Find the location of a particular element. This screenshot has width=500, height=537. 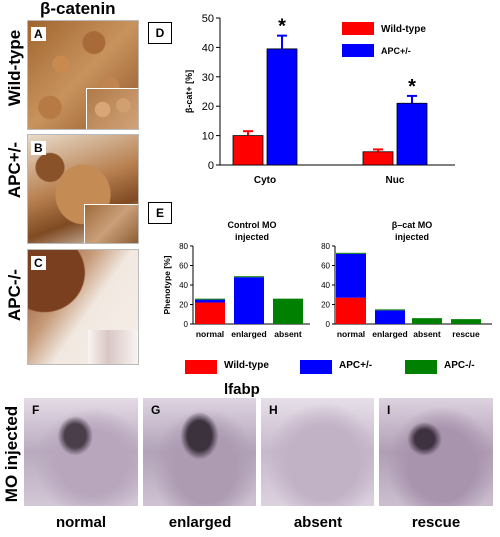

y-tick-label: 10 is located at coordinates (208, 137).